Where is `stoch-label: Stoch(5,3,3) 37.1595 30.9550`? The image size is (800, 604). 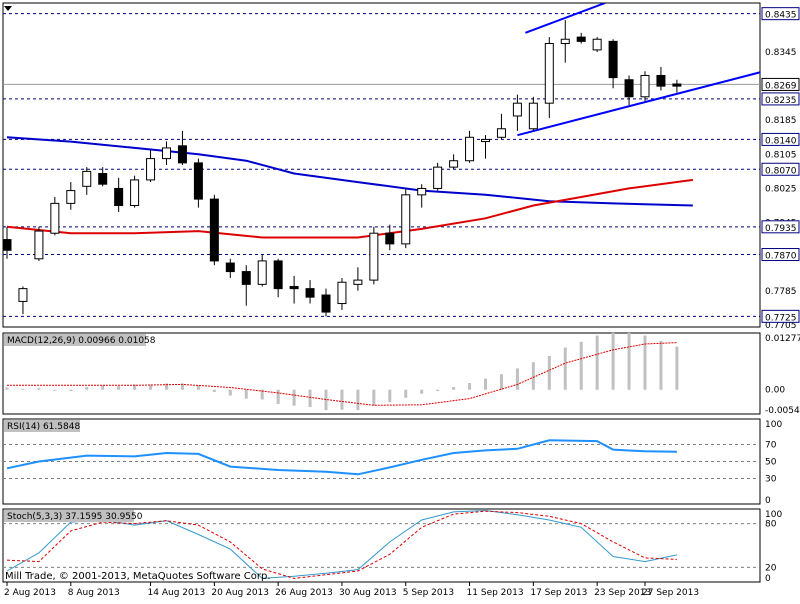
stoch-label: Stoch(5,3,3) 37.1595 30.9550 is located at coordinates (75, 517).